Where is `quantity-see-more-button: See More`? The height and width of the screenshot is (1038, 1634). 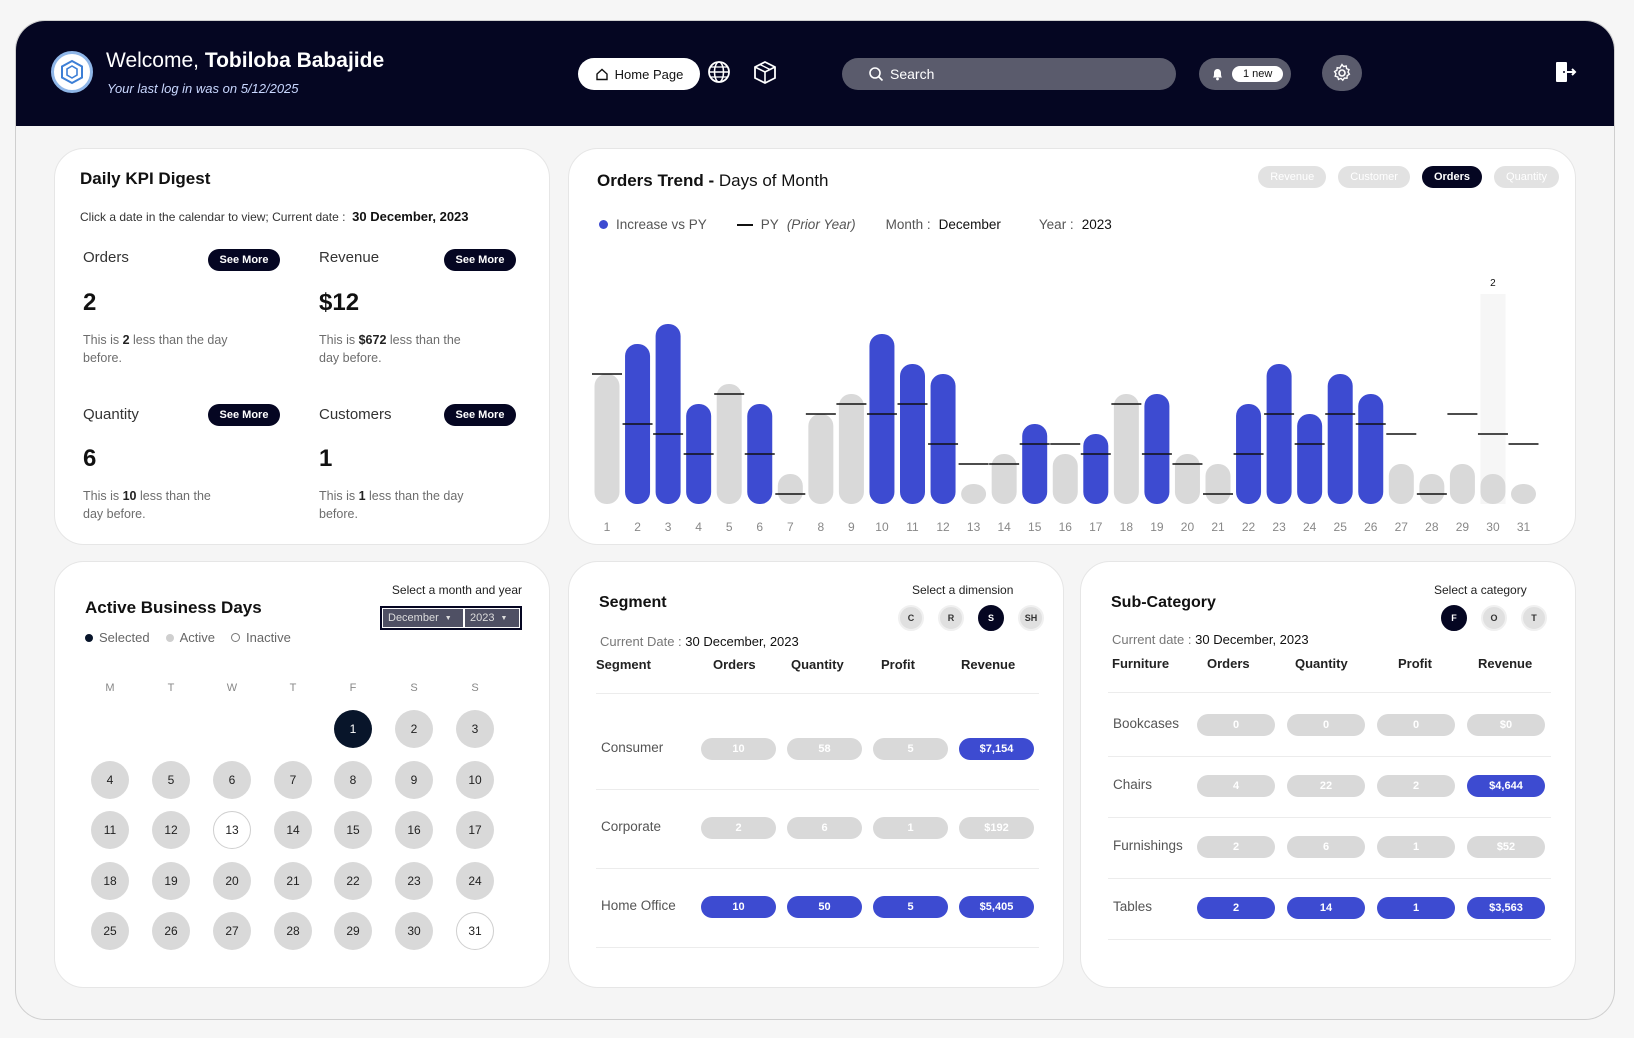 quantity-see-more-button: See More is located at coordinates (244, 415).